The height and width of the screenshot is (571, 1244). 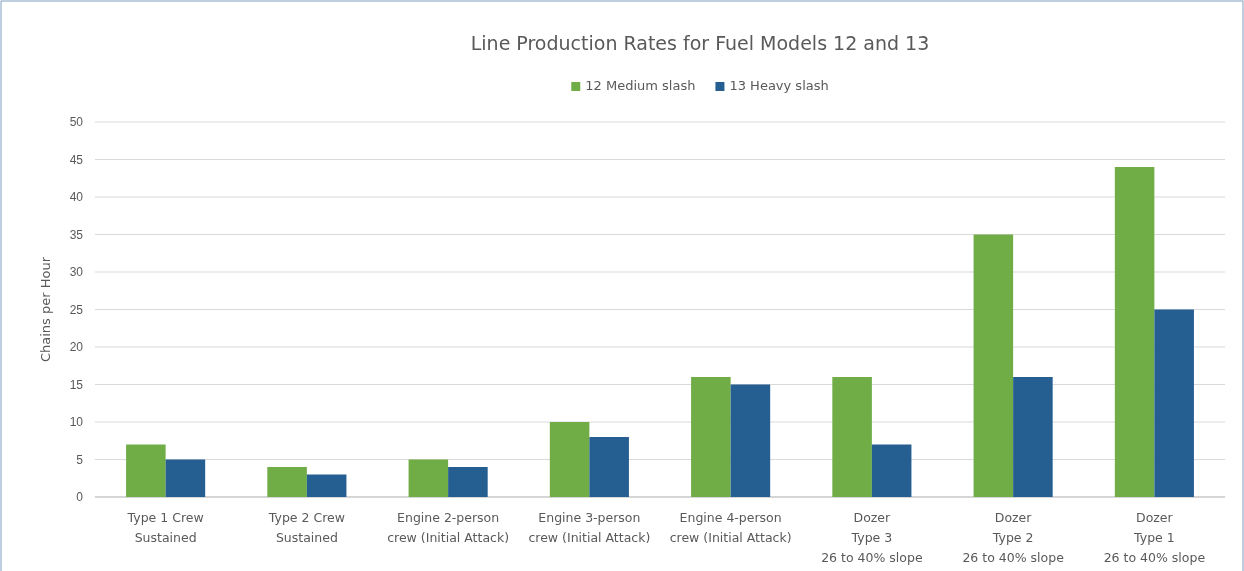 What do you see at coordinates (306, 527) in the screenshot?
I see `x-tick-label: Type 2 Crew Sustained` at bounding box center [306, 527].